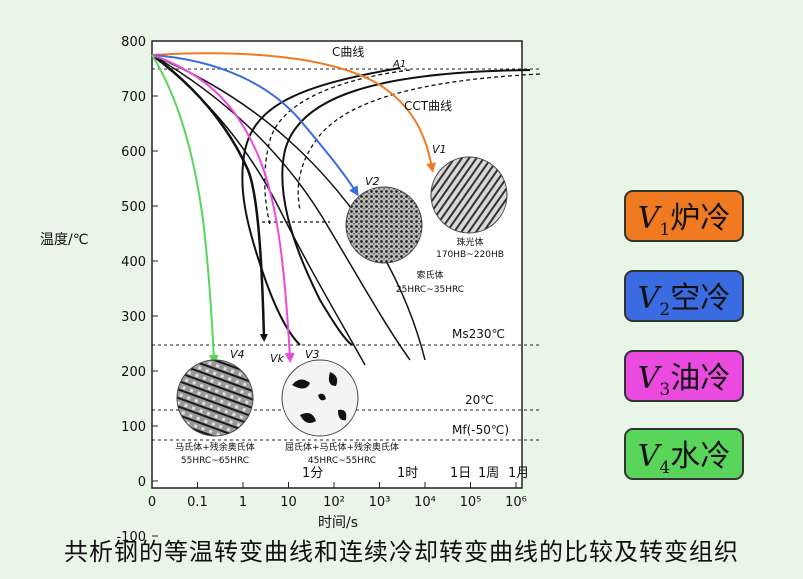 Image resolution: width=803 pixels, height=579 pixels. What do you see at coordinates (399, 64) in the screenshot?
I see `a1-label: A1` at bounding box center [399, 64].